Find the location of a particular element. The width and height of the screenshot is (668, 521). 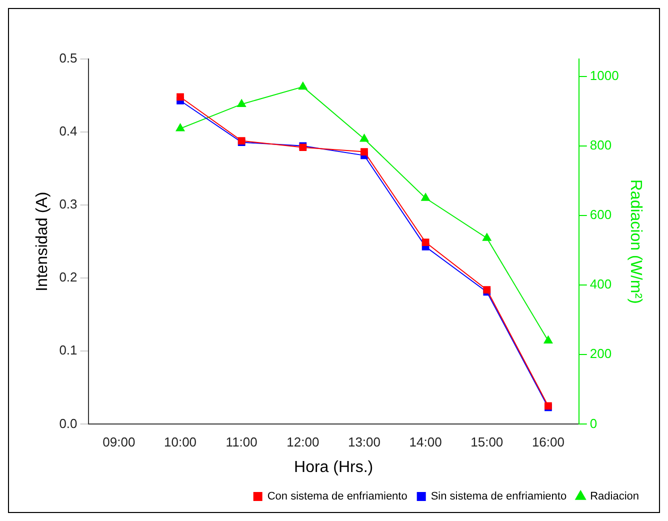

y-tick-label: 0.2 is located at coordinates (68, 277).